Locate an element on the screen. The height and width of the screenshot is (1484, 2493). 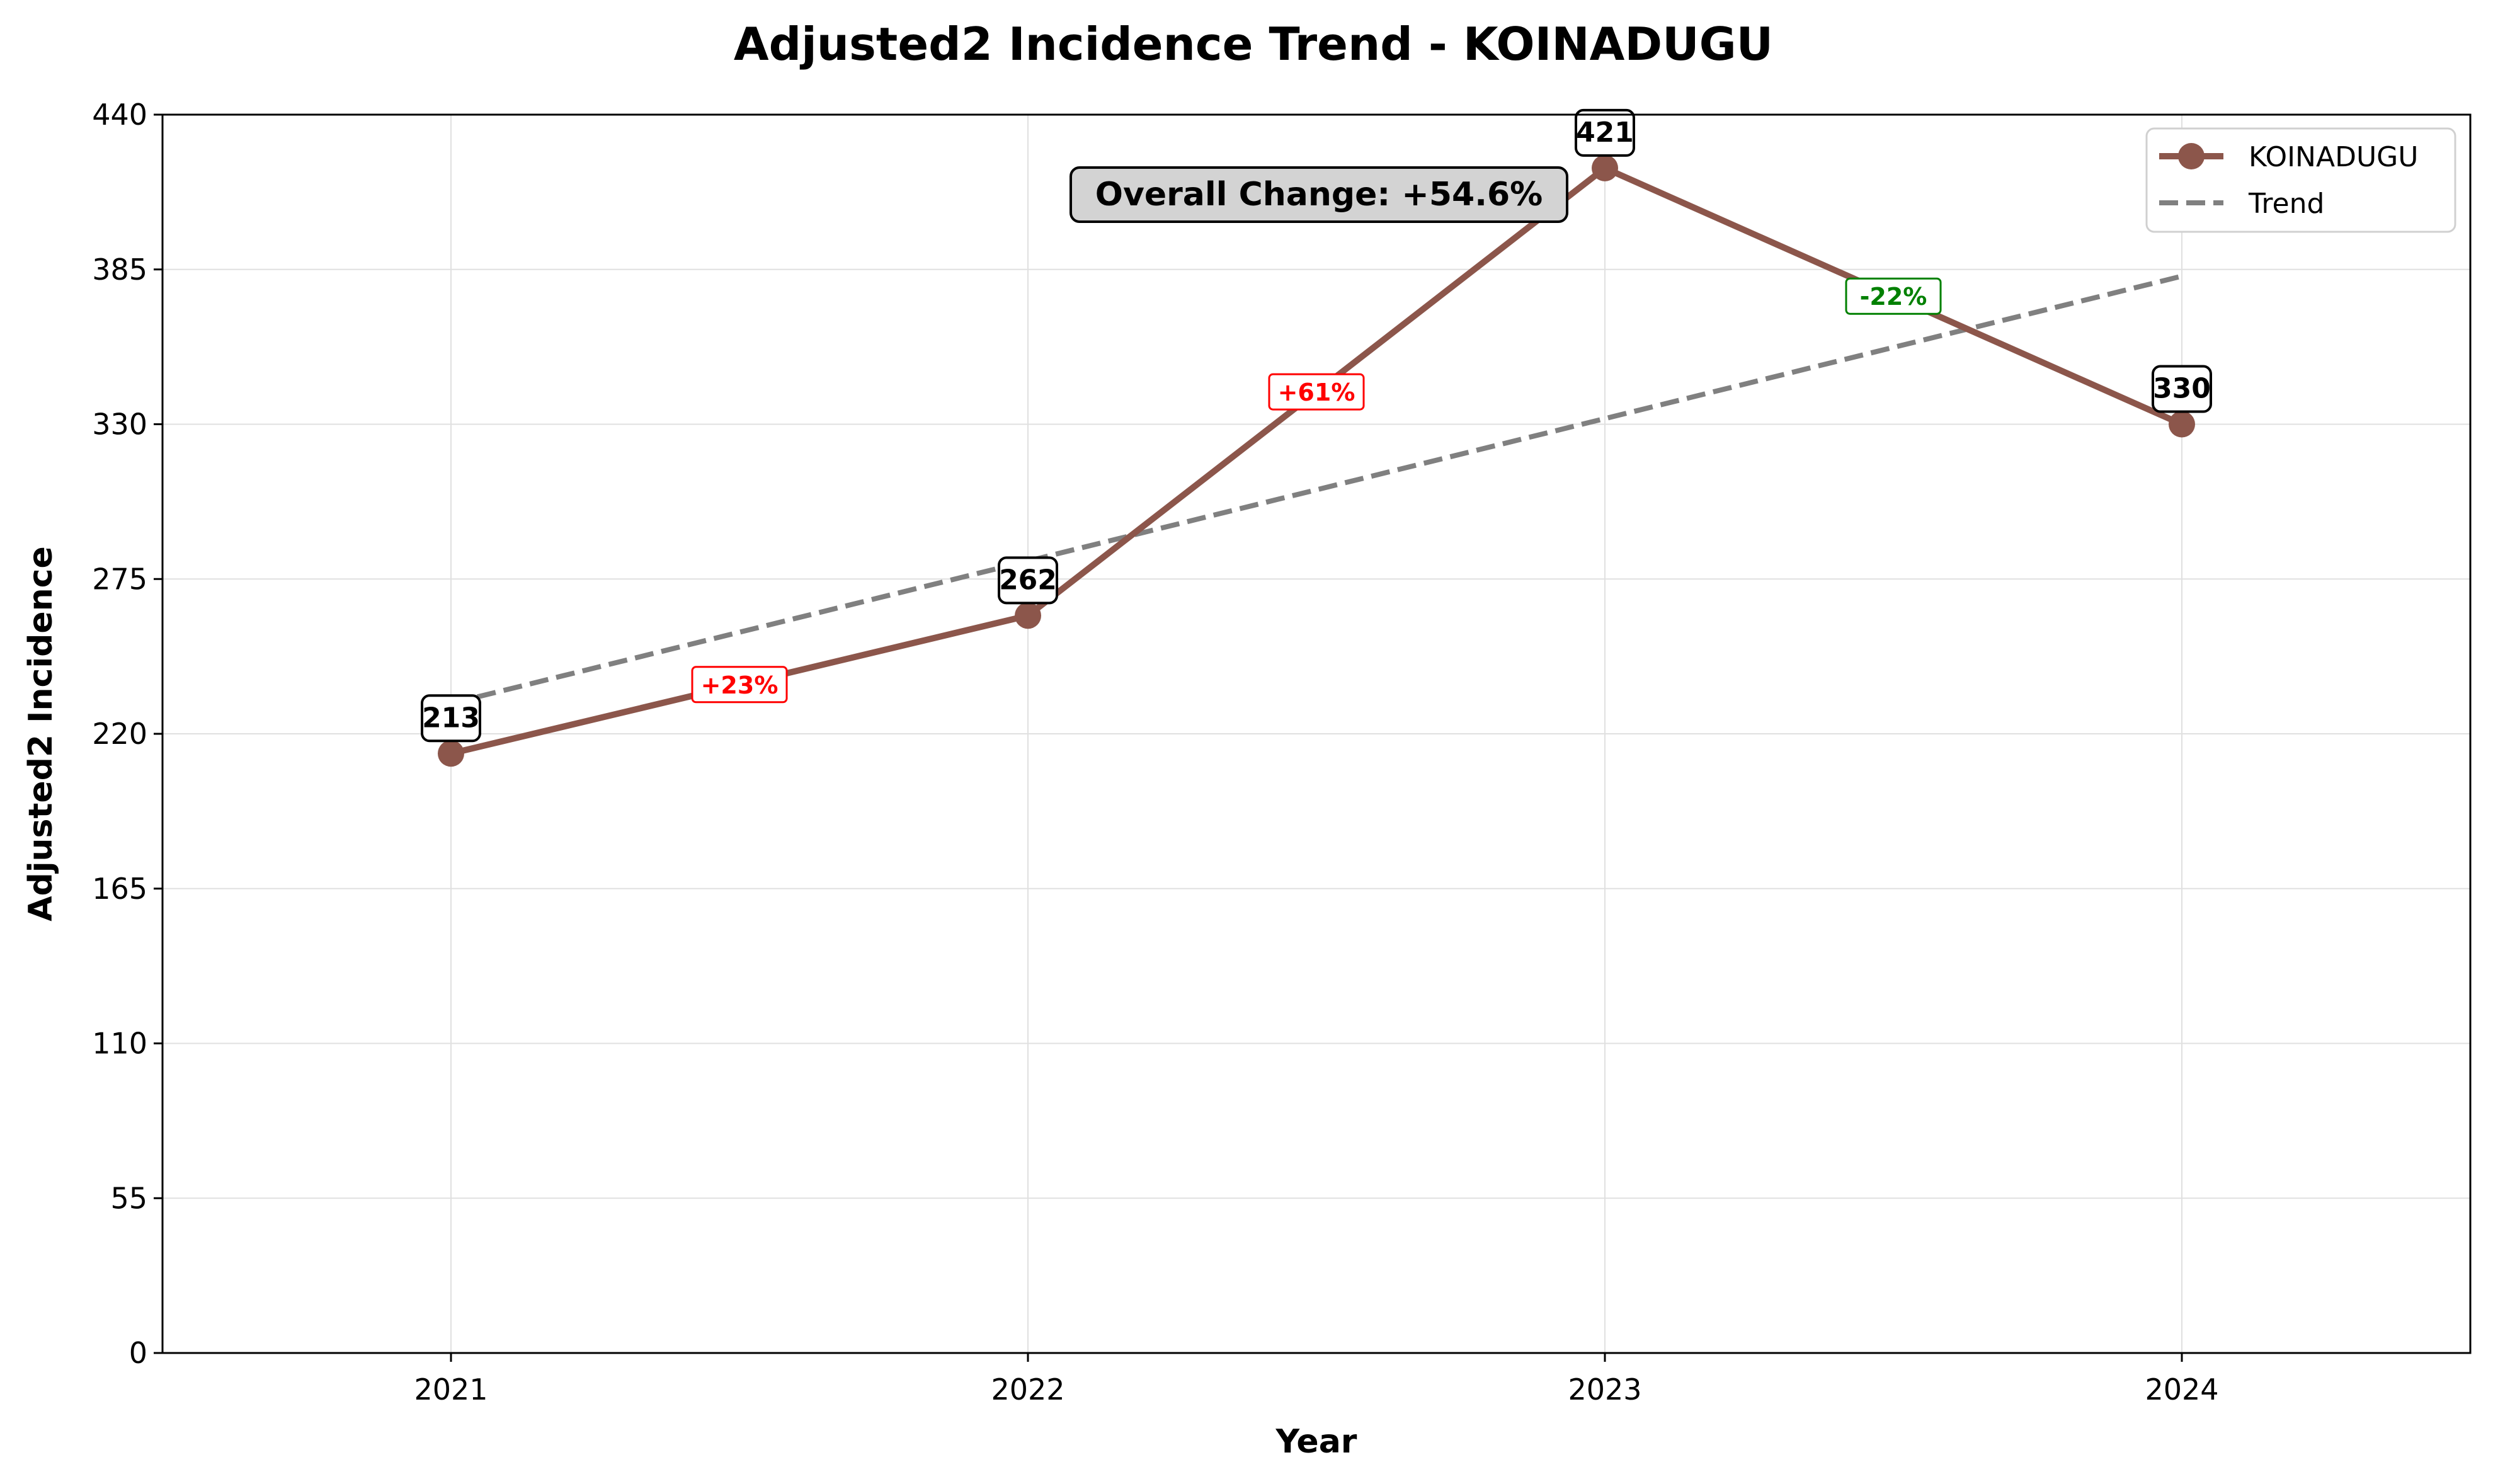
change-label: -22% is located at coordinates (1893, 297).